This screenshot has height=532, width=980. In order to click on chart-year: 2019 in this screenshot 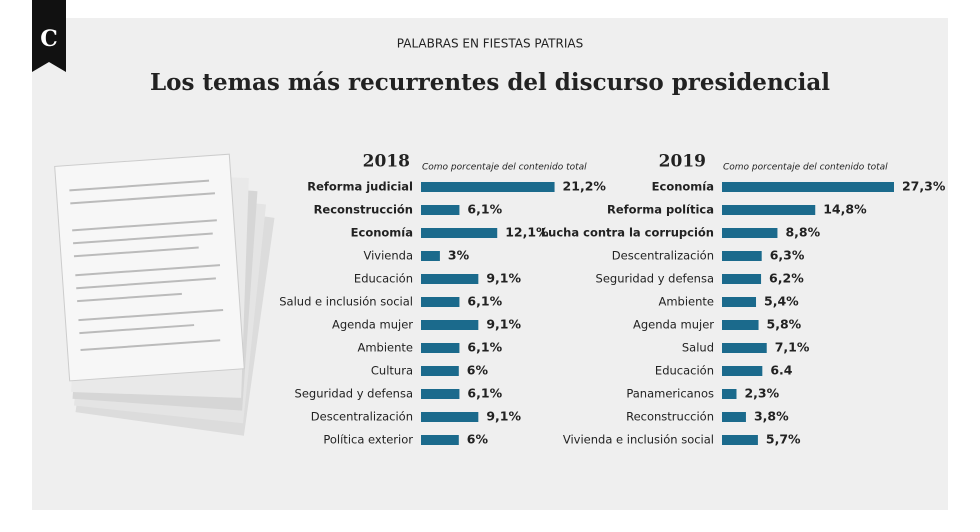, I will do `click(682, 162)`.